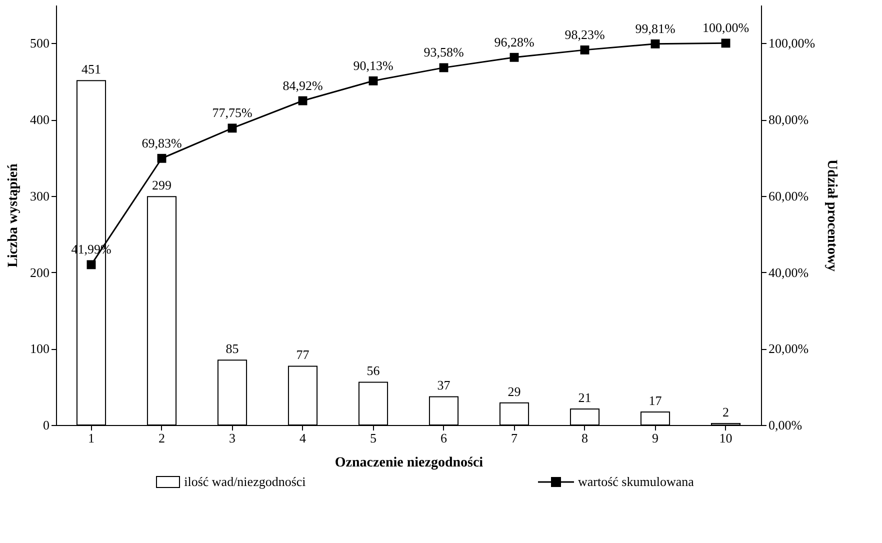  What do you see at coordinates (46, 425) in the screenshot?
I see `y-tick-label: 0` at bounding box center [46, 425].